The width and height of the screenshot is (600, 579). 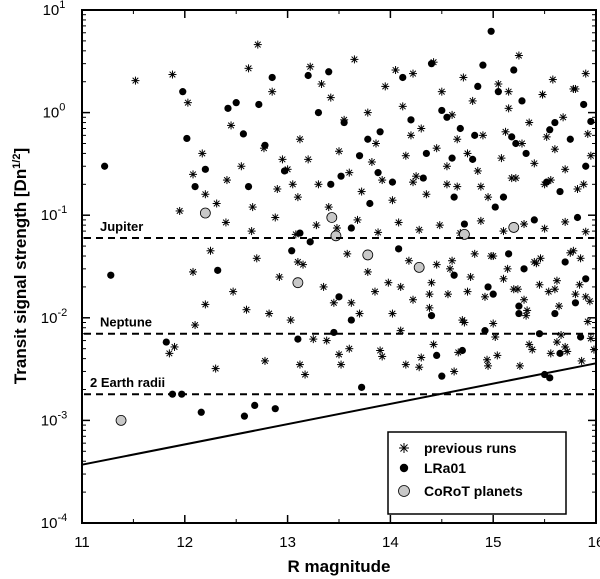 I want to click on x-tick-label: 13, so click(x=287, y=542).